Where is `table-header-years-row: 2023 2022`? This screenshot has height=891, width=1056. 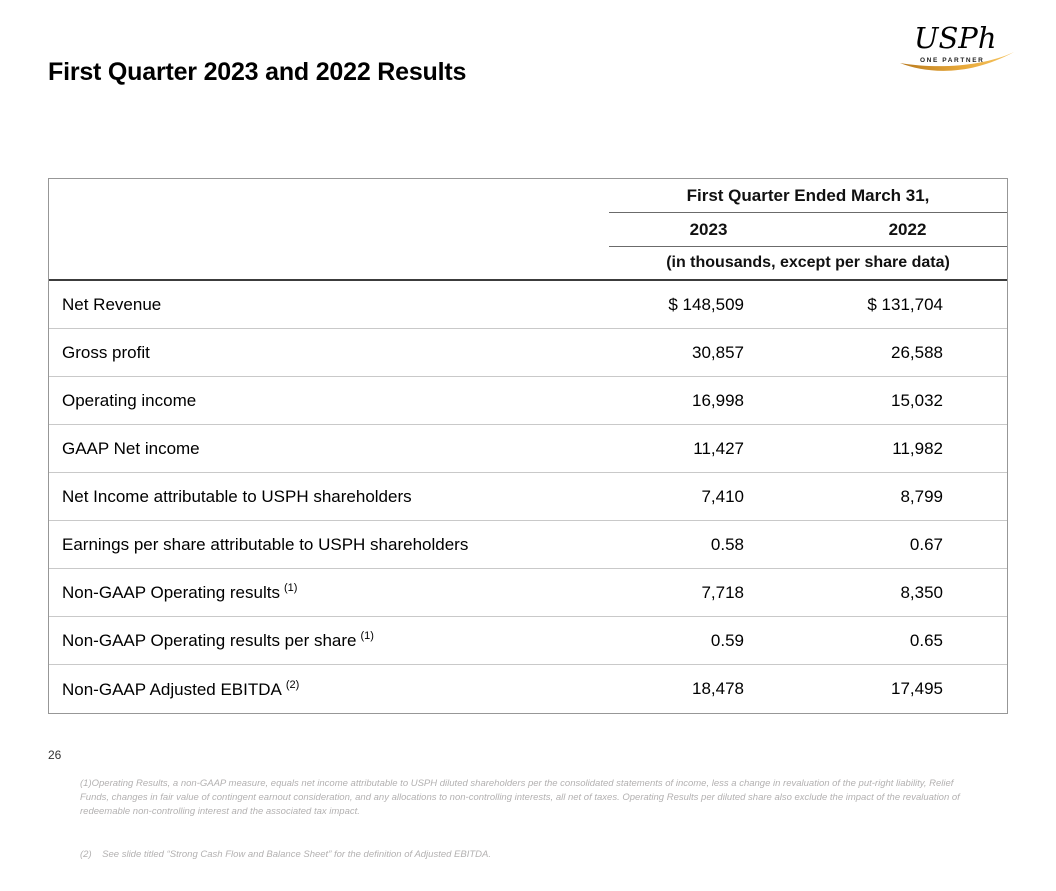 table-header-years-row: 2023 2022 is located at coordinates (528, 230).